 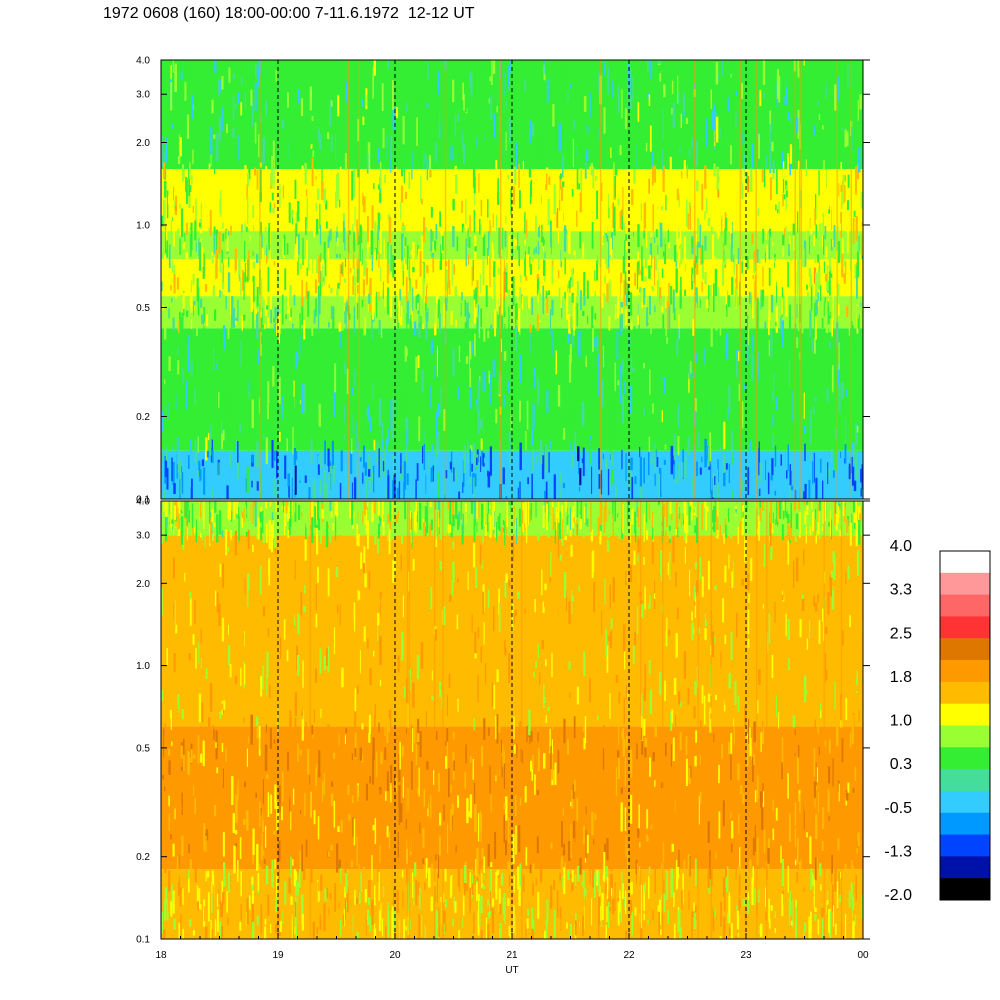 What do you see at coordinates (901, 721) in the screenshot?
I see `colorbar-tick-label: 1.0` at bounding box center [901, 721].